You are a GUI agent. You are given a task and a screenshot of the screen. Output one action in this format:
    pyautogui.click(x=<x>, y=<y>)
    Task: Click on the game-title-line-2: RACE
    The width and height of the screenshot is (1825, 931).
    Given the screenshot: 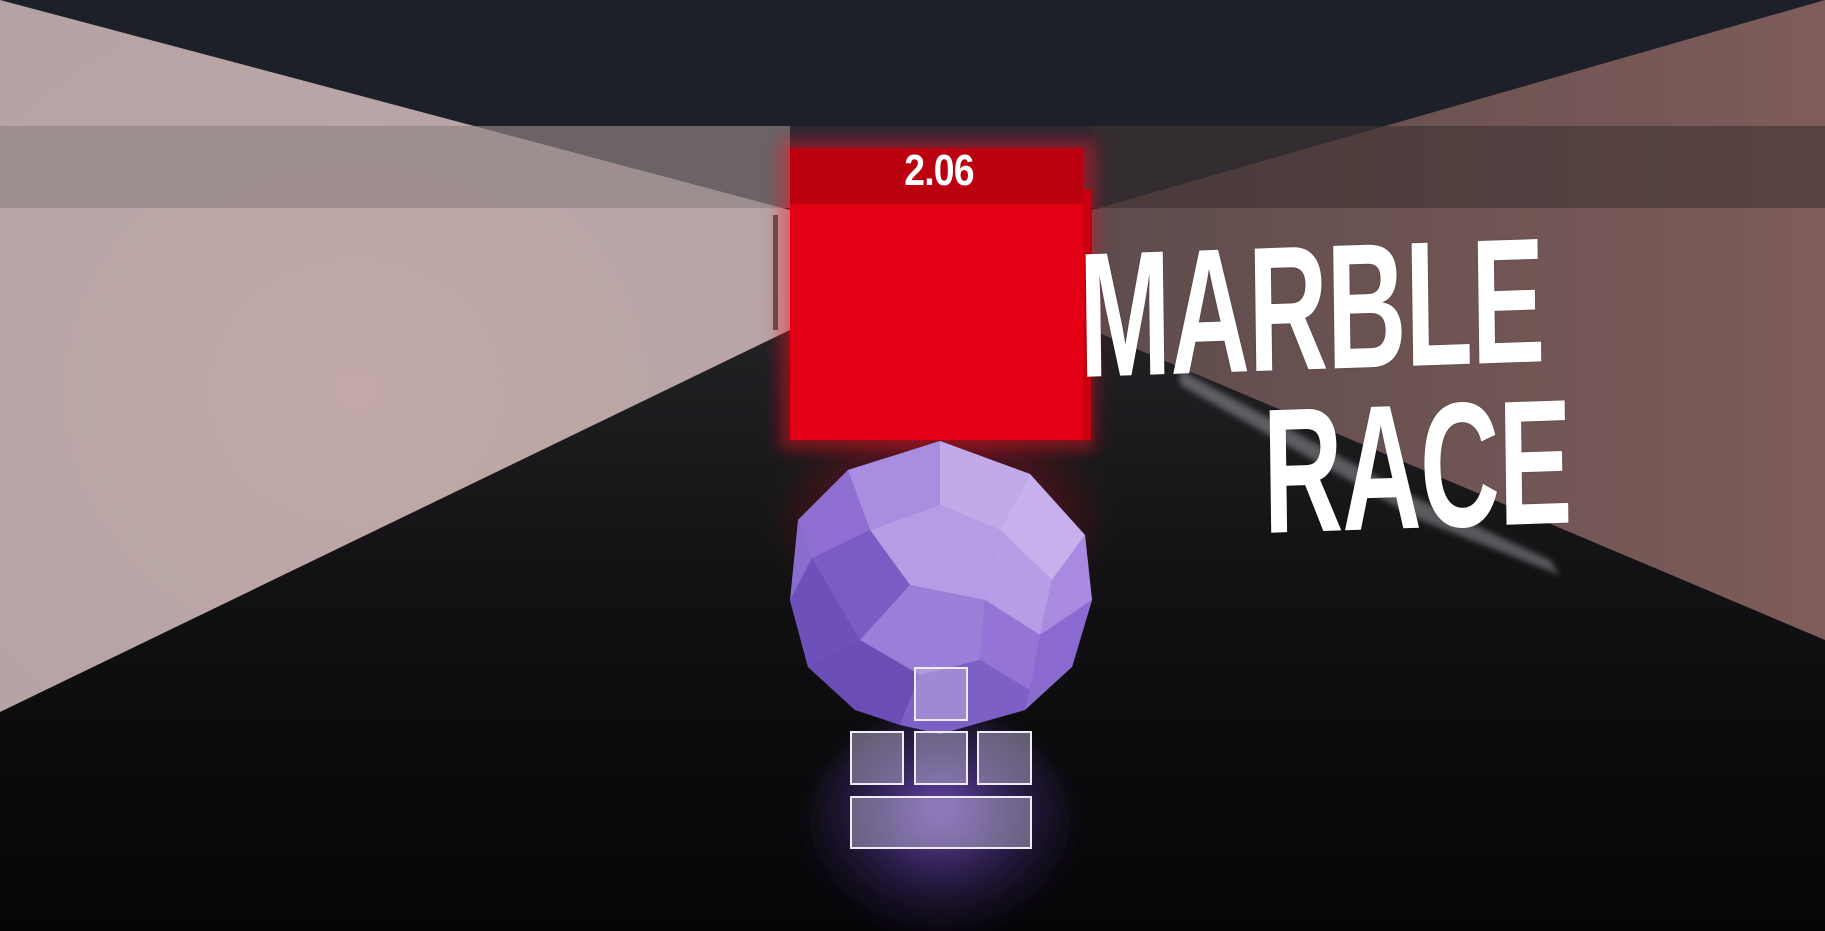 What is the action you would take?
    pyautogui.click(x=1417, y=466)
    